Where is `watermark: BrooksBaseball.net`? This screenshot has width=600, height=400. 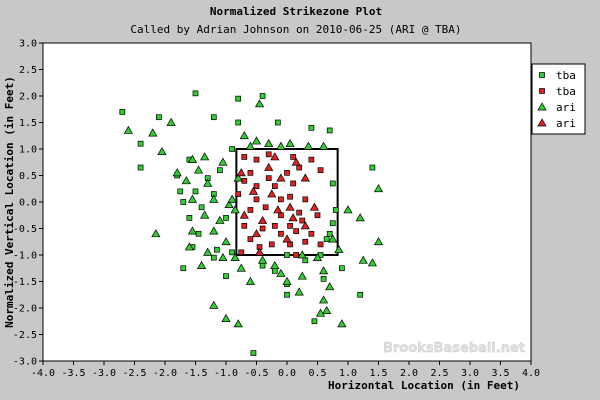 watermark: BrooksBaseball.net is located at coordinates (454, 348).